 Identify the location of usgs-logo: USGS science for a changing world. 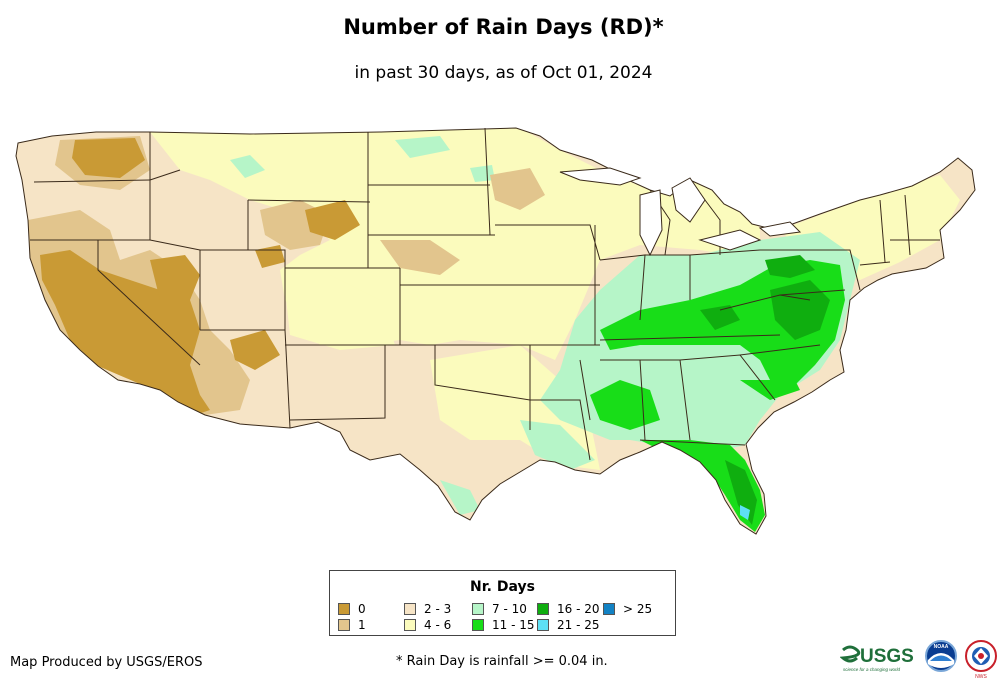
(877, 658).